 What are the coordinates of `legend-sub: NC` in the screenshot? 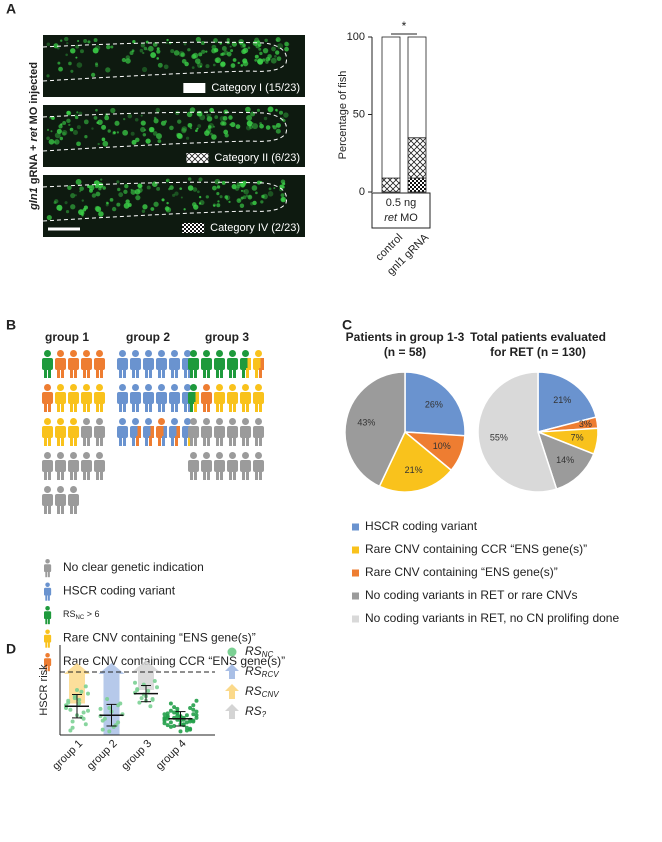 It's located at (268, 654).